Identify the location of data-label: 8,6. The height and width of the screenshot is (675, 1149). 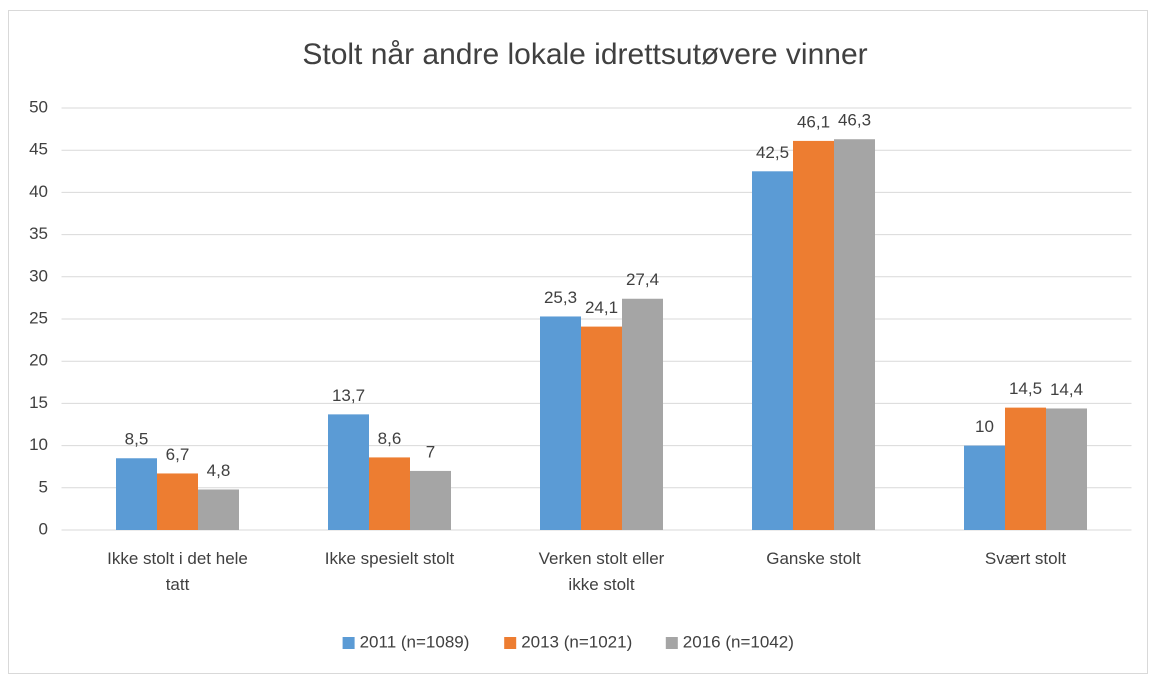
(390, 438).